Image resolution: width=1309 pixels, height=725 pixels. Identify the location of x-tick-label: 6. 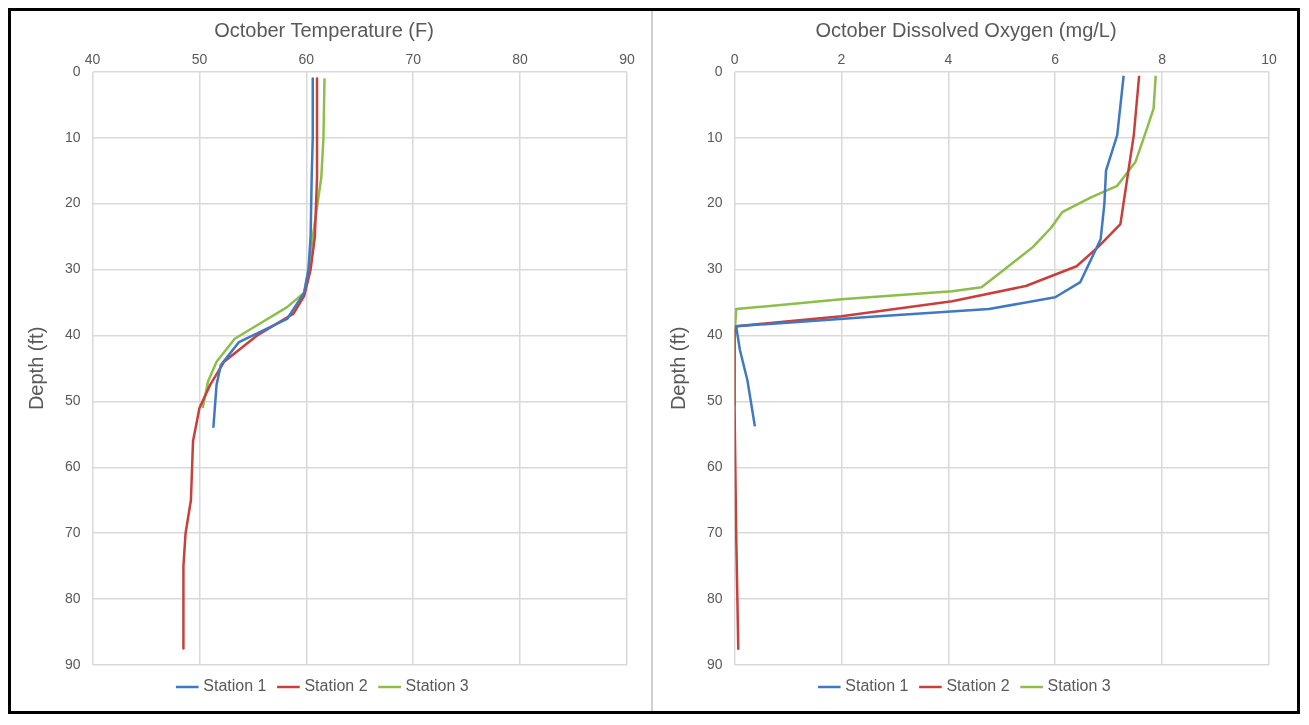
(1055, 59).